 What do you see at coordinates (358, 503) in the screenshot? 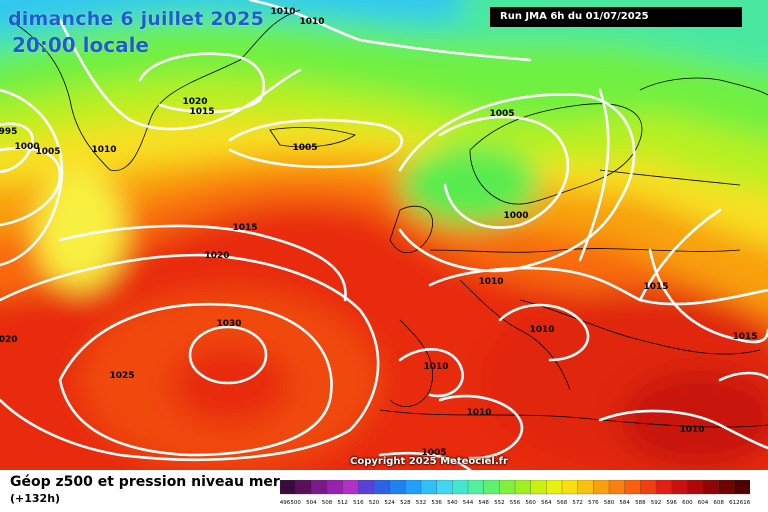
I see `color-scale-tick: 516` at bounding box center [358, 503].